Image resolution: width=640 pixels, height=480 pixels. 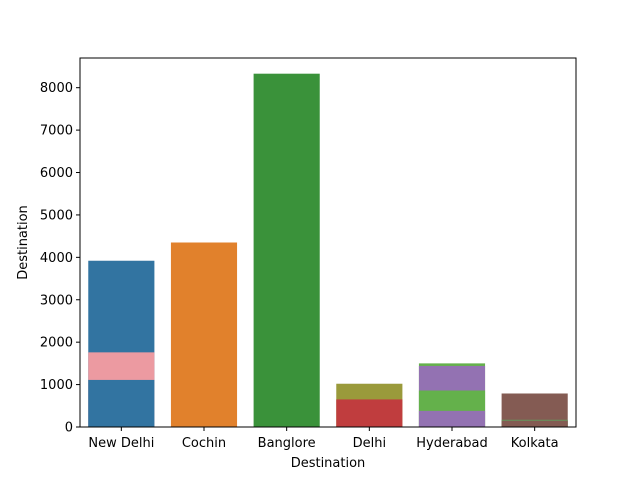 I want to click on y-tick-label: 1000, so click(x=56, y=385).